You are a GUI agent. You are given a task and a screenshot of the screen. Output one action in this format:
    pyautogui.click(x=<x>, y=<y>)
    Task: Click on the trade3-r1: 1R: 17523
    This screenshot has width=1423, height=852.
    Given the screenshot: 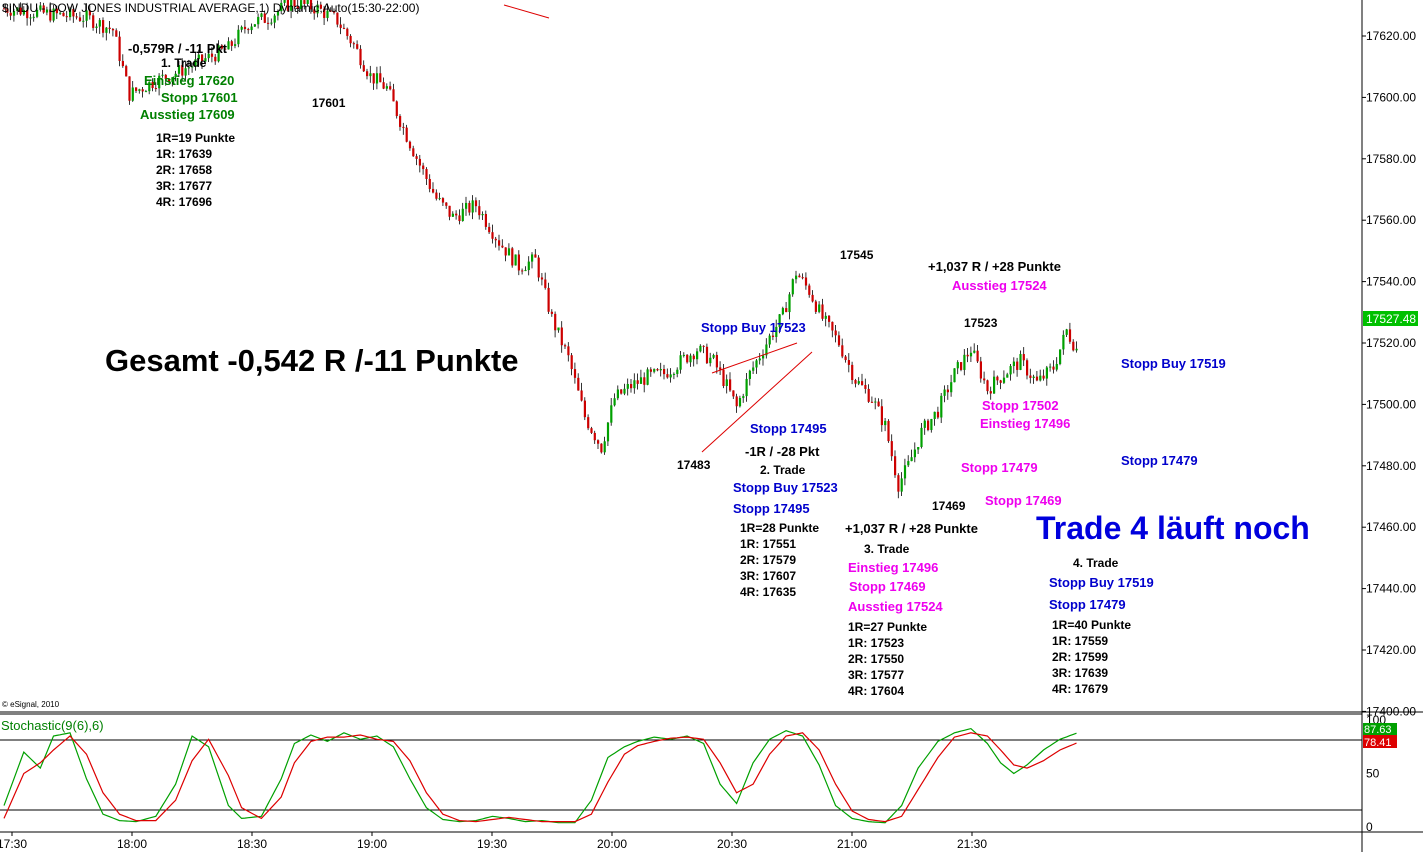 What is the action you would take?
    pyautogui.click(x=876, y=643)
    